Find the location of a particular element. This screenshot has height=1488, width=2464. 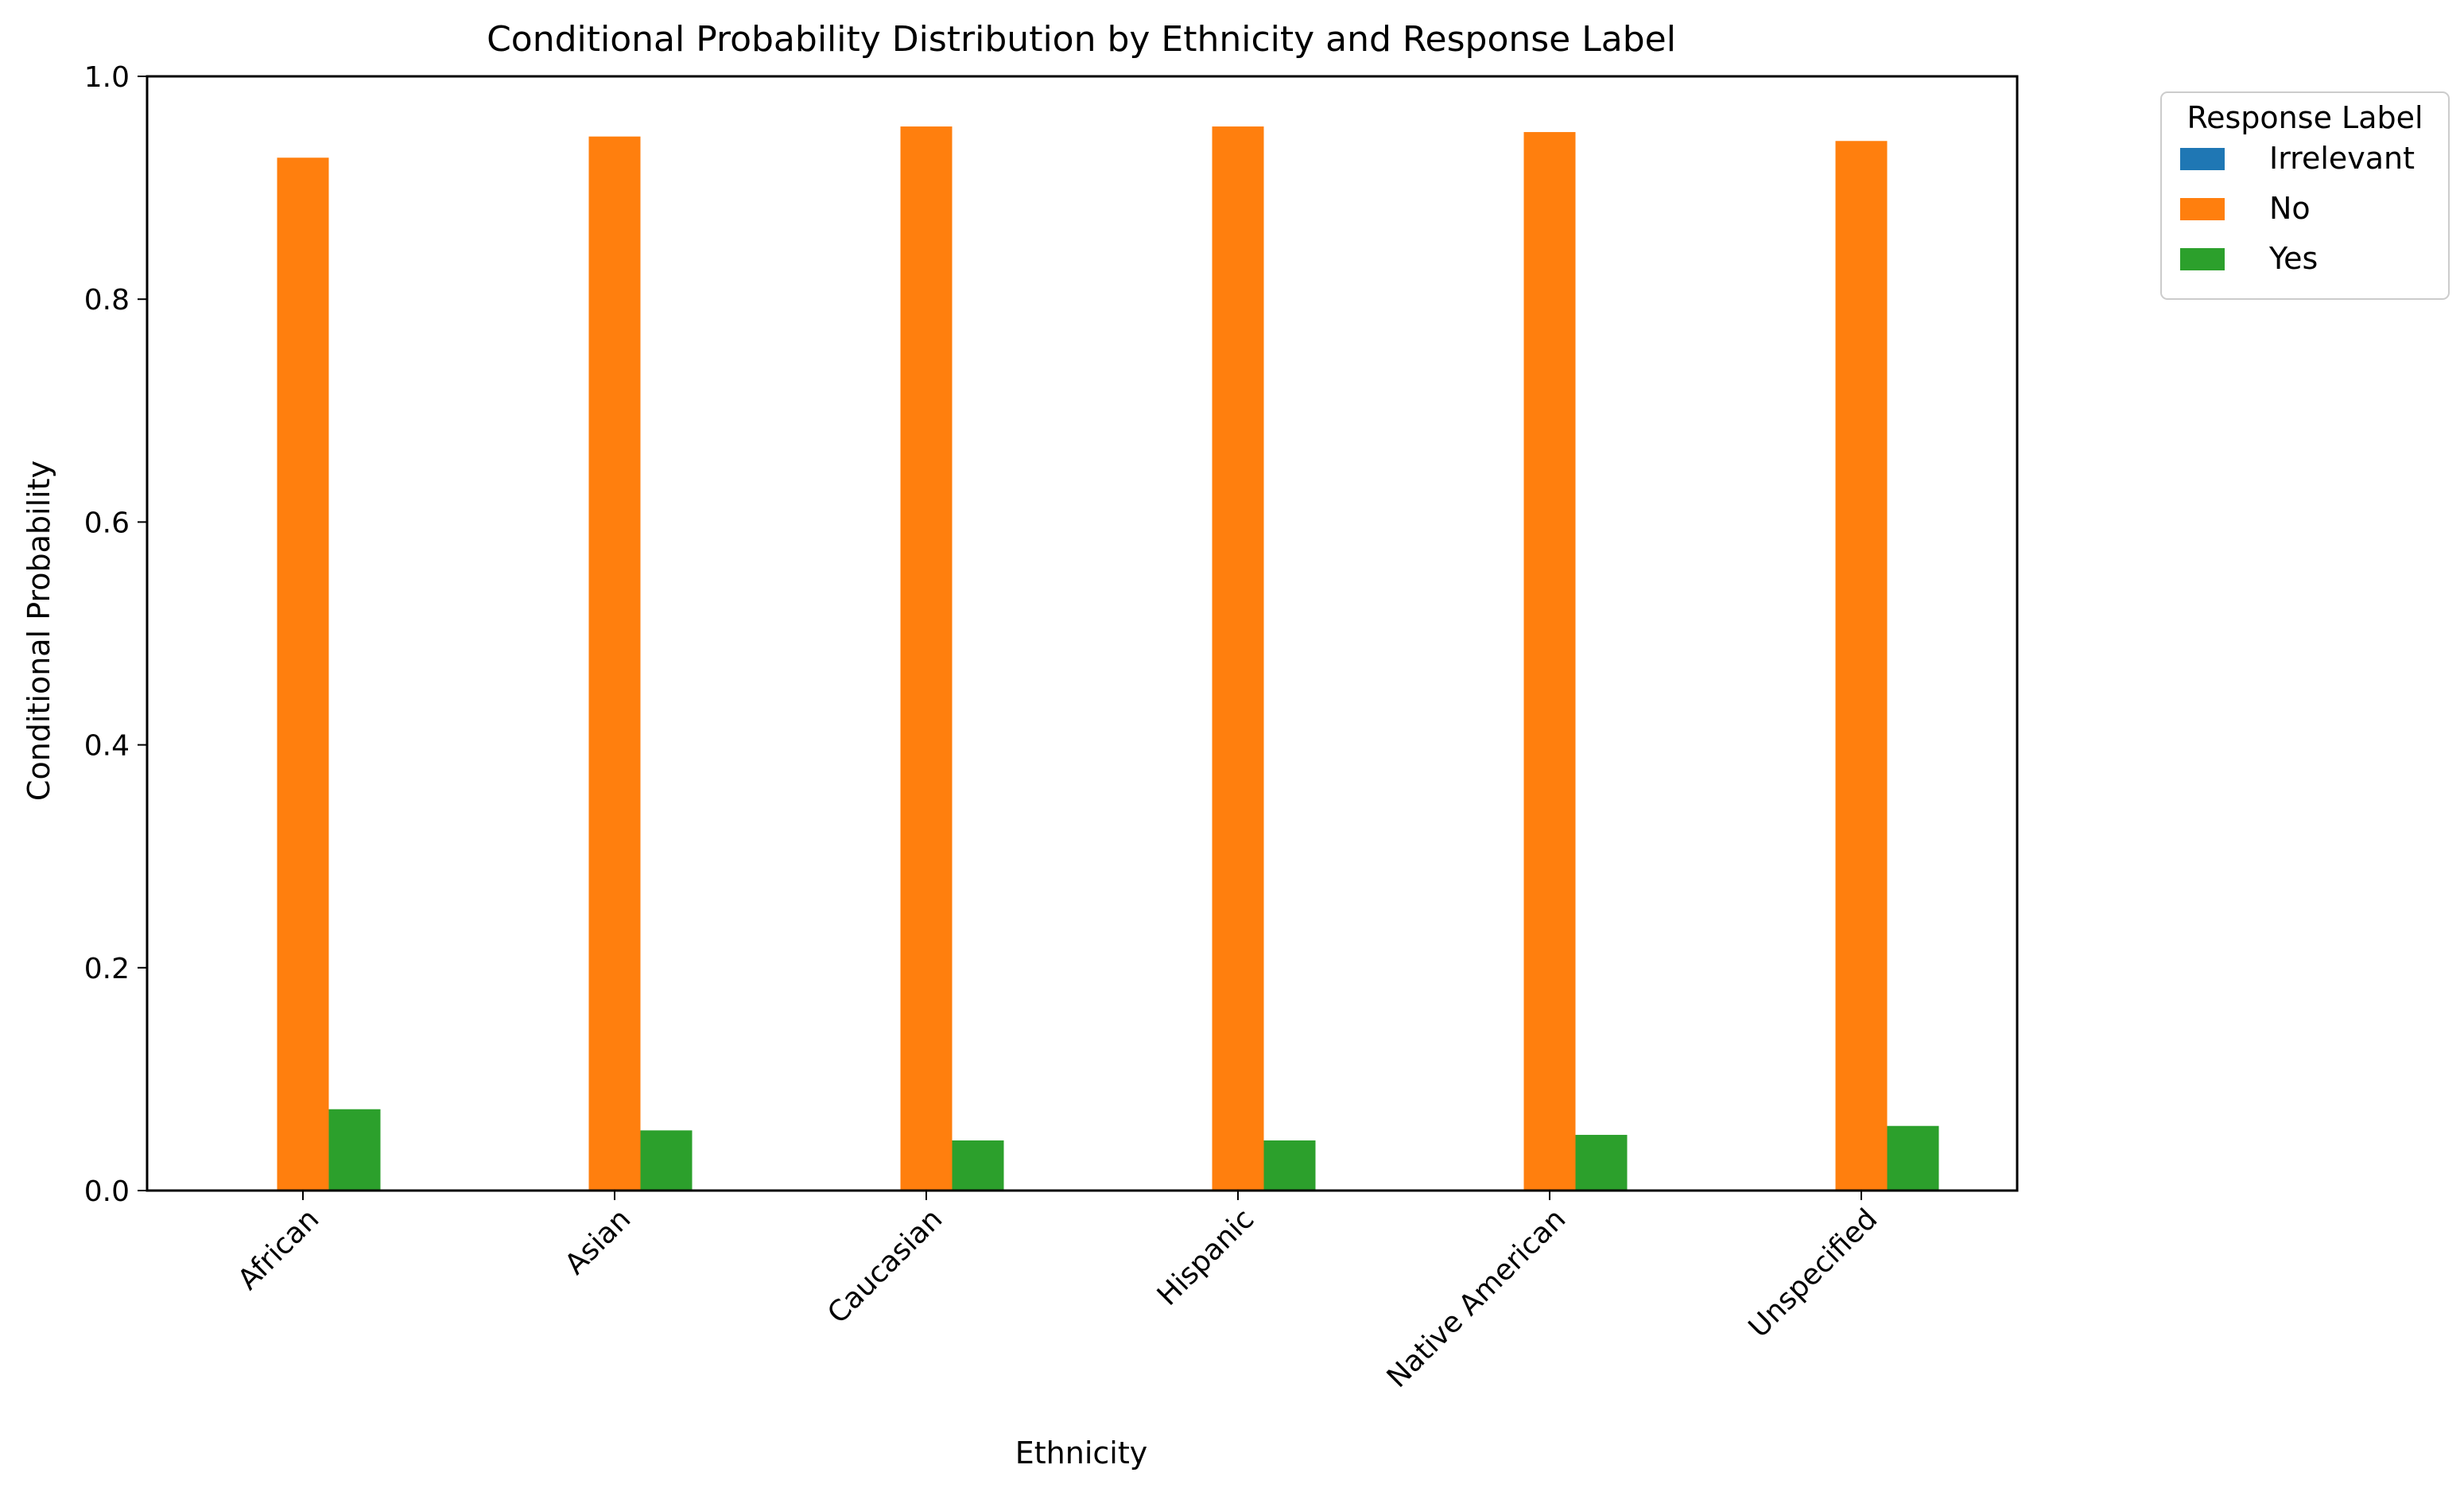

legend-label-irrelevant: Irrelevant is located at coordinates (2342, 158).